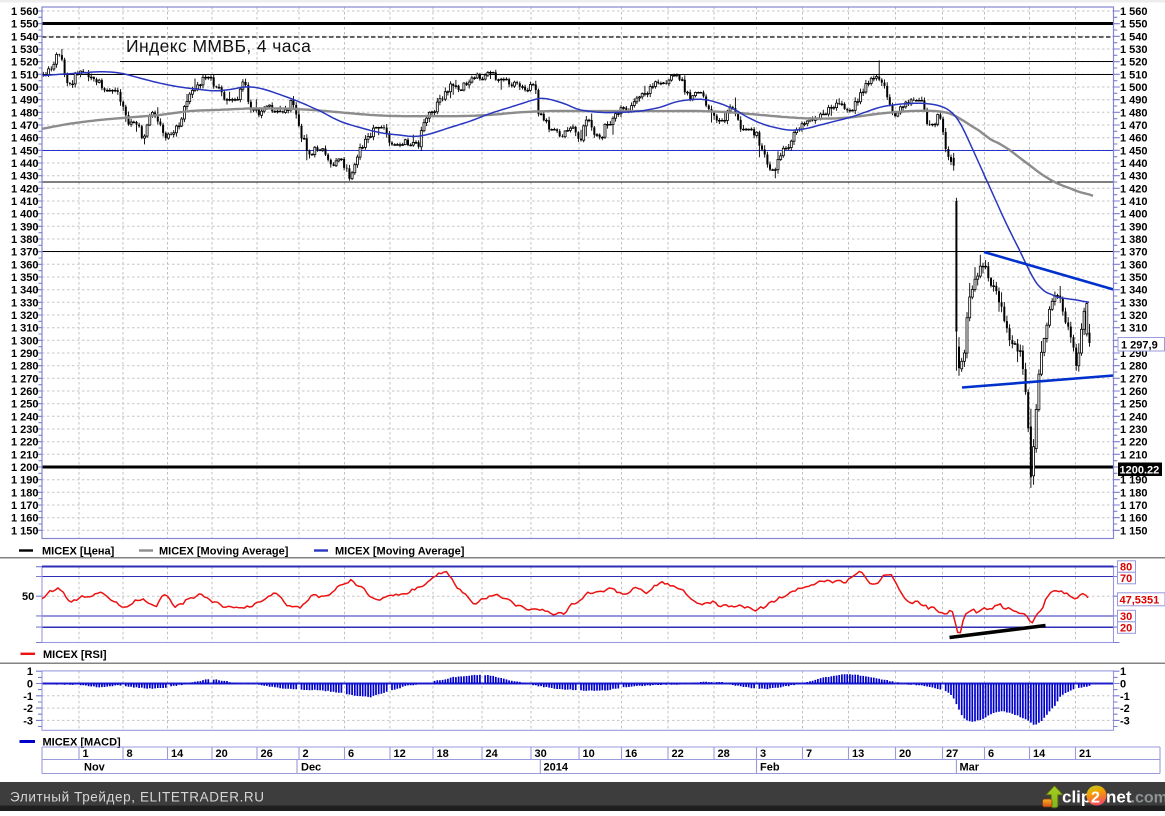 This screenshot has width=1165, height=816. What do you see at coordinates (763, 754) in the screenshot?
I see `svg-text: 3` at bounding box center [763, 754].